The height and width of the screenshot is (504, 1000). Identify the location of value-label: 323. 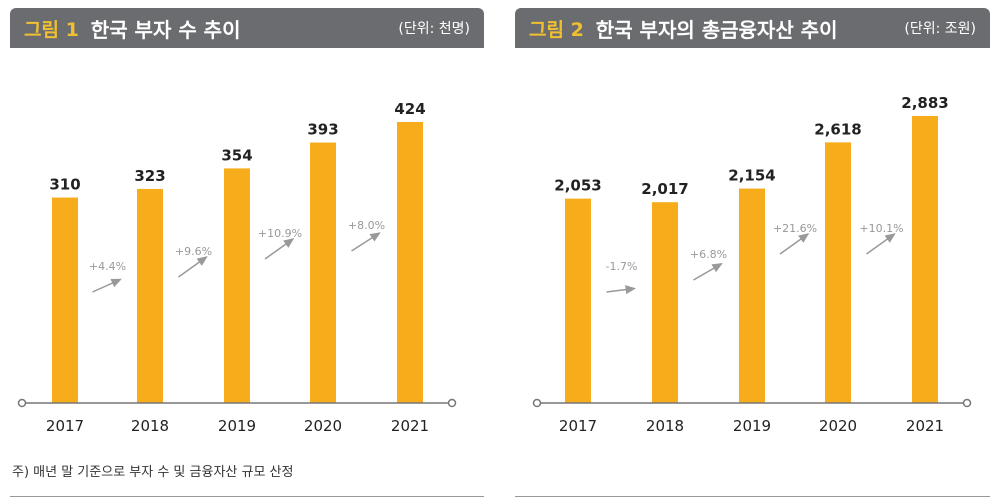
(149, 176).